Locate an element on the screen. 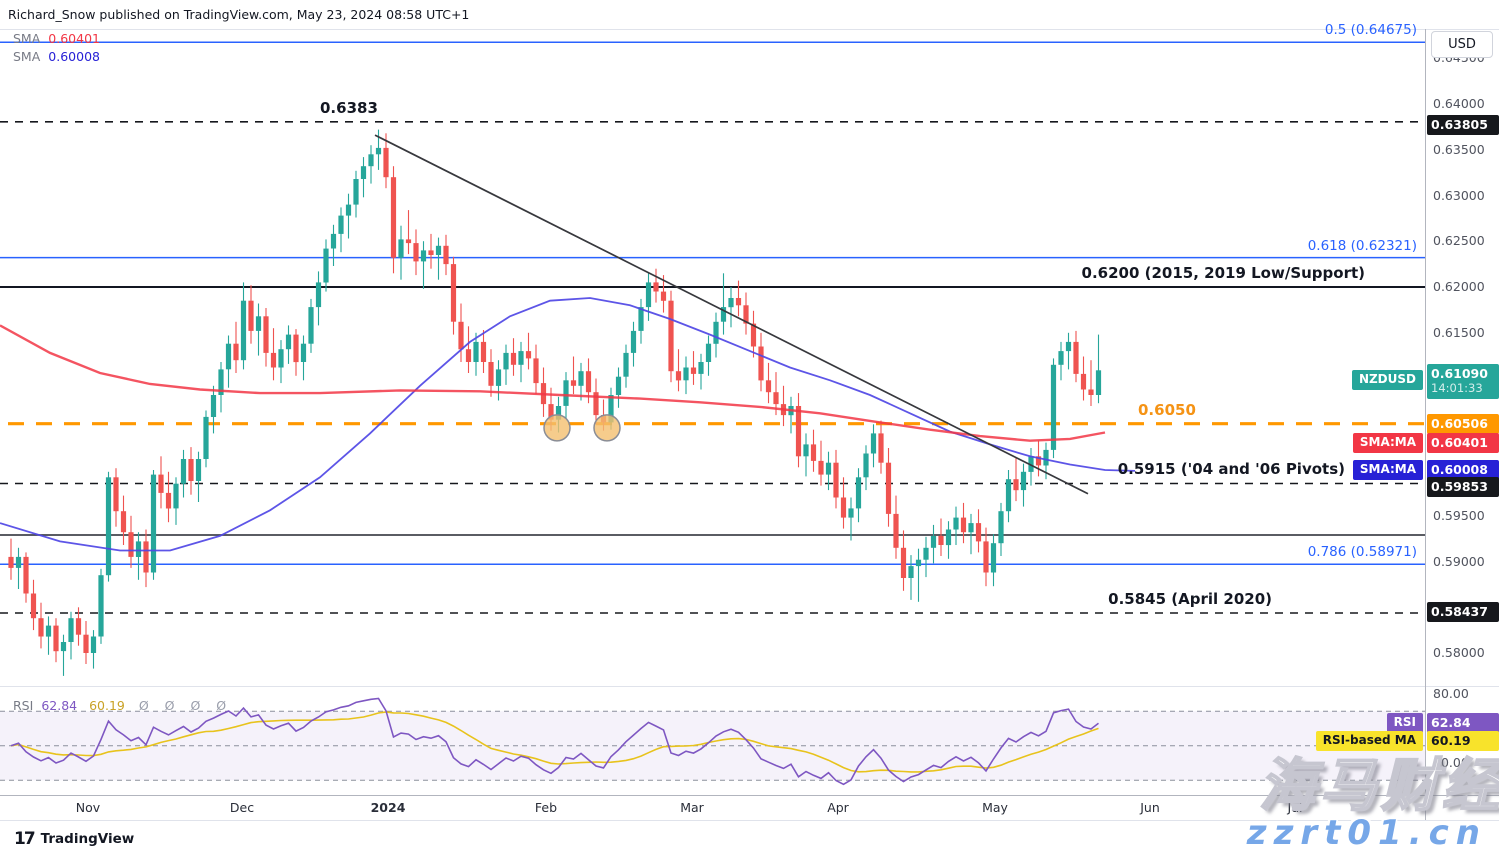  price-tick: 0.61500 is located at coordinates (1459, 332).